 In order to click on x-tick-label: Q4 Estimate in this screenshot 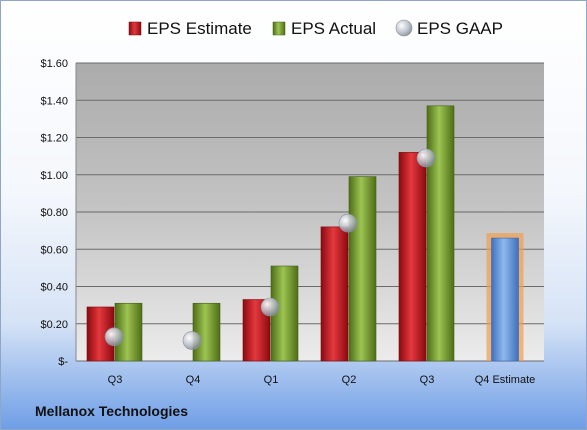, I will do `click(505, 380)`.